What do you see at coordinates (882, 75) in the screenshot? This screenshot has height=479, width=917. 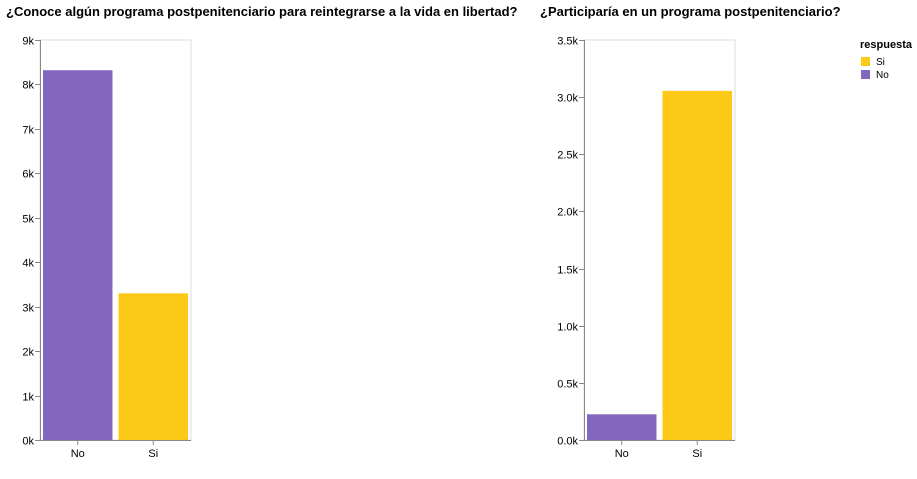 I see `legend-label-no: No` at bounding box center [882, 75].